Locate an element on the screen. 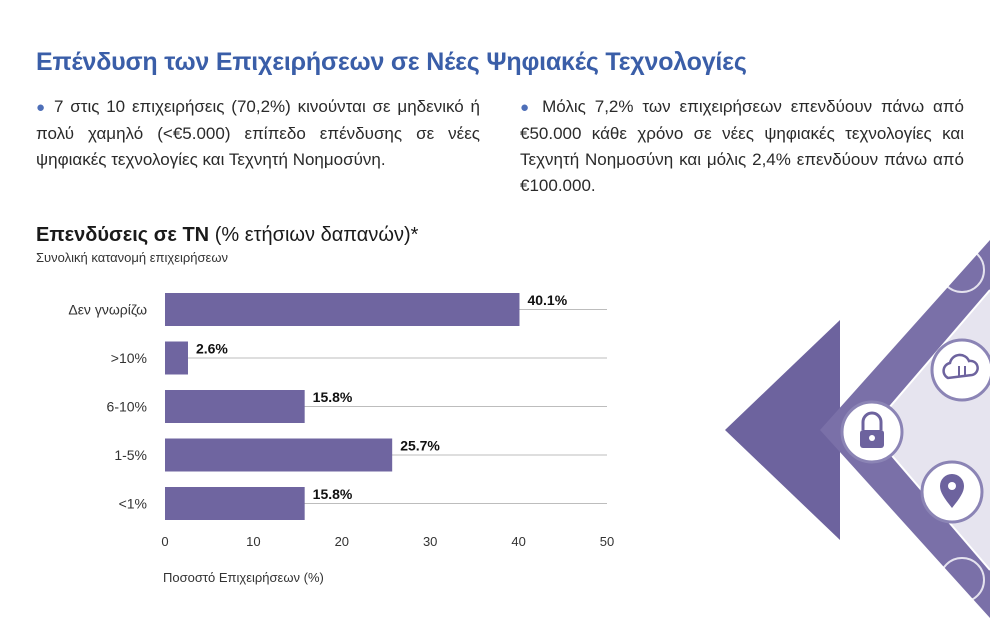 Image resolution: width=990 pixels, height=618 pixels. x-tick-label: 0 is located at coordinates (164, 541).